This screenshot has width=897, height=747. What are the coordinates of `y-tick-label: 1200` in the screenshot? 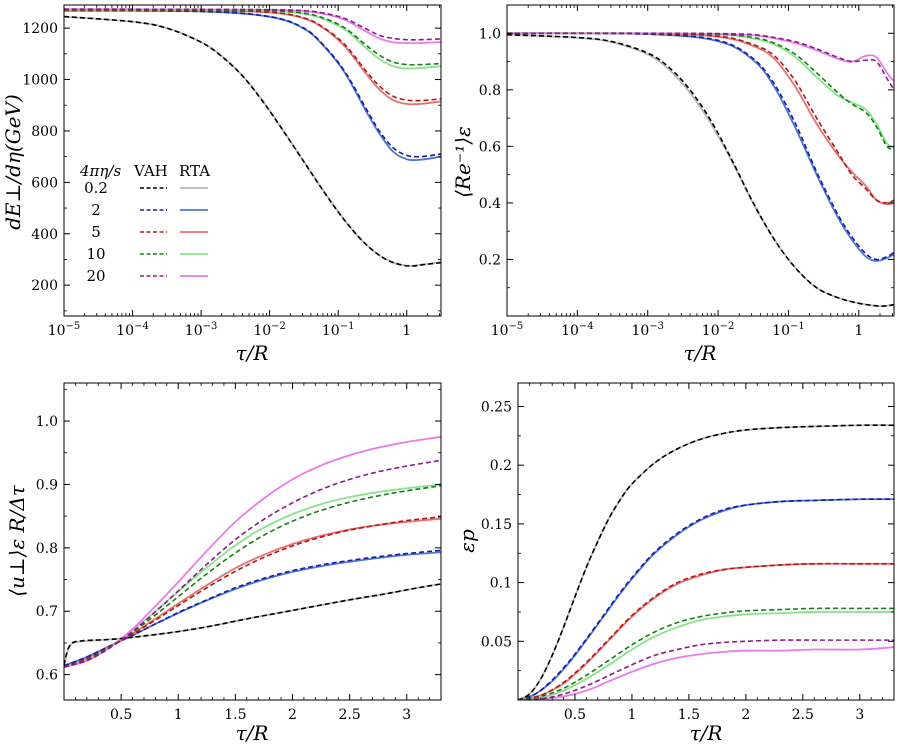 It's located at (40, 29).